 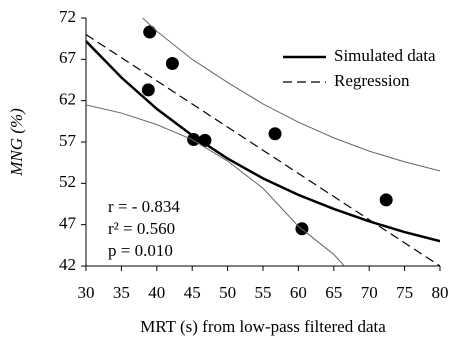 What do you see at coordinates (298, 292) in the screenshot?
I see `x-tick-label: 60` at bounding box center [298, 292].